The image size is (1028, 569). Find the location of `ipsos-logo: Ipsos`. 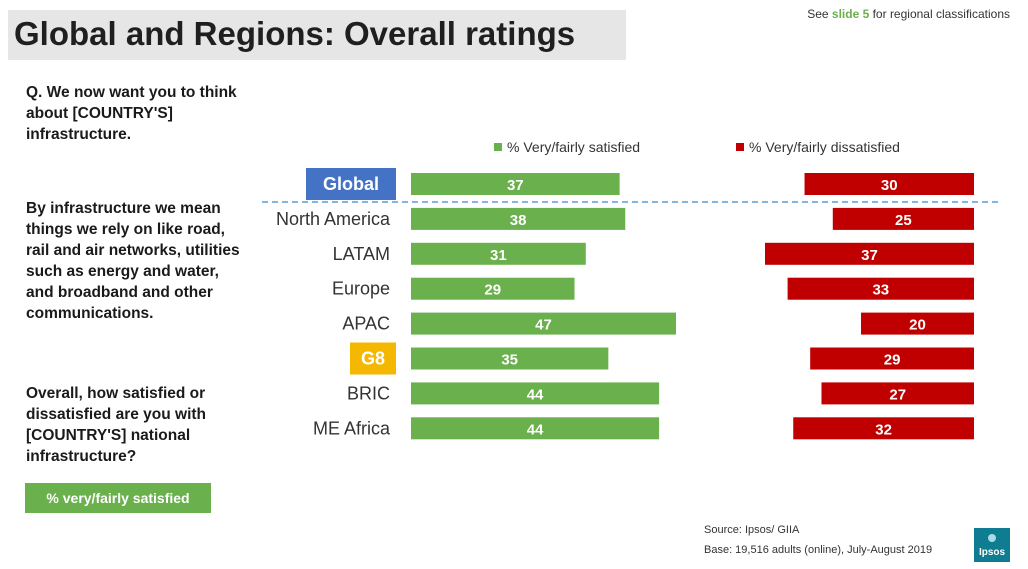

ipsos-logo: Ipsos is located at coordinates (992, 545).